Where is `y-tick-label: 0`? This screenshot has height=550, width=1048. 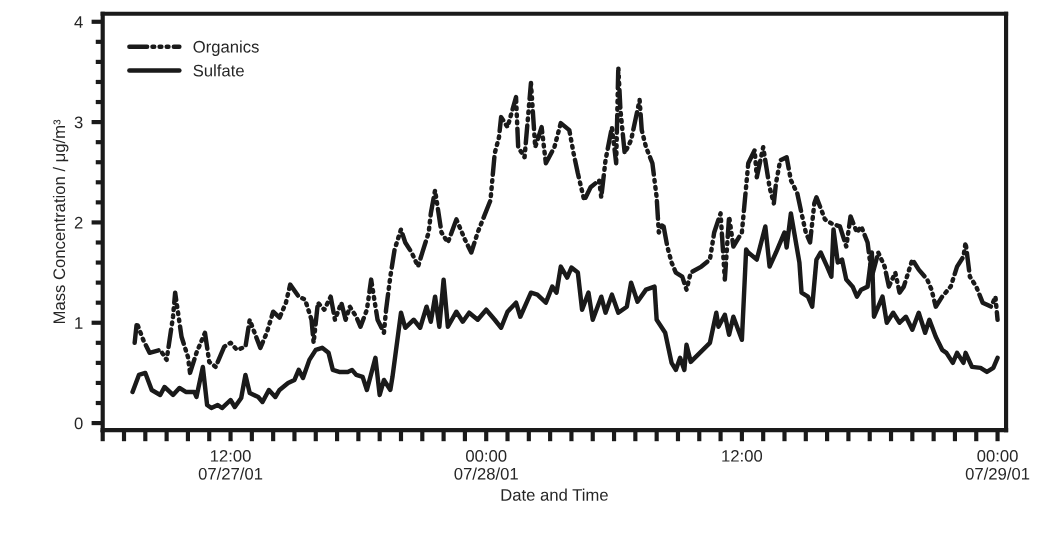 y-tick-label: 0 is located at coordinates (78, 423).